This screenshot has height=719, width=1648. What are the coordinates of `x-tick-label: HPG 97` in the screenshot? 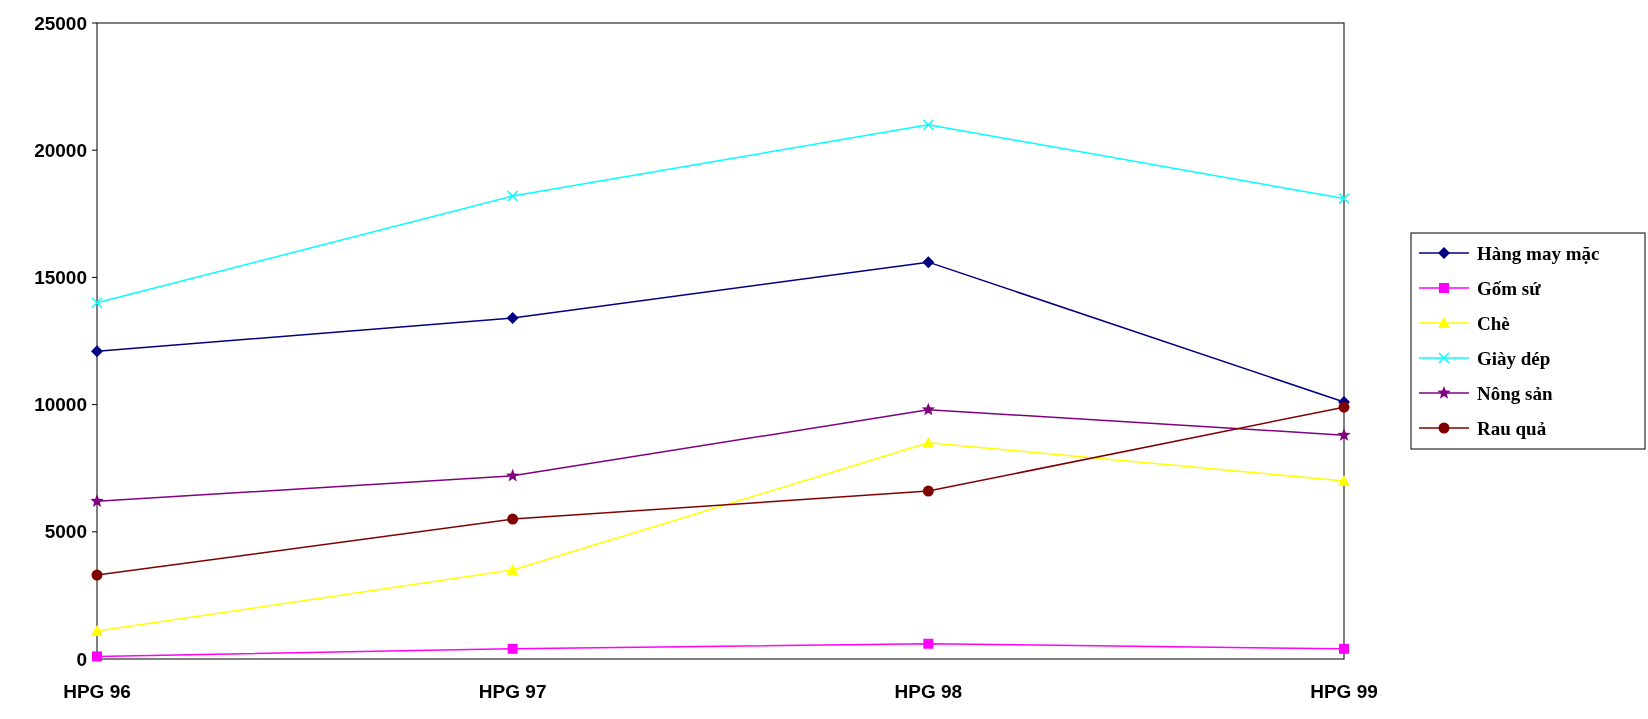 It's located at (512, 691).